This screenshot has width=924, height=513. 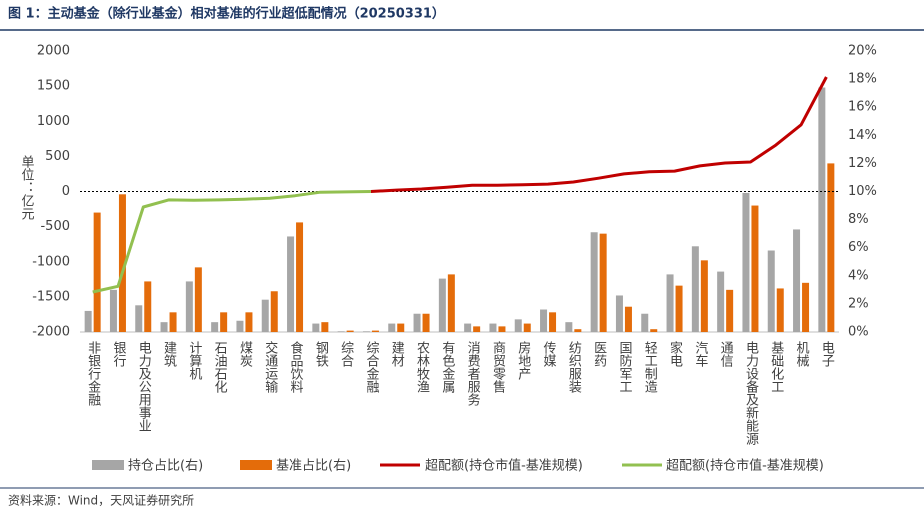 I want to click on legend-label: 基准占比(右), so click(x=313, y=466).